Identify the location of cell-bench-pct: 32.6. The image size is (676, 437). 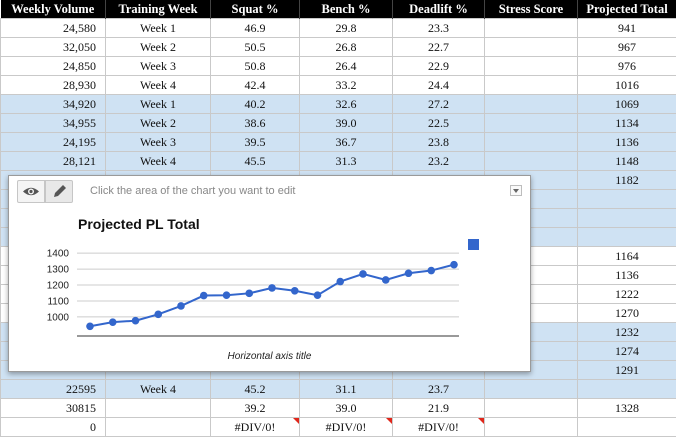
(346, 104).